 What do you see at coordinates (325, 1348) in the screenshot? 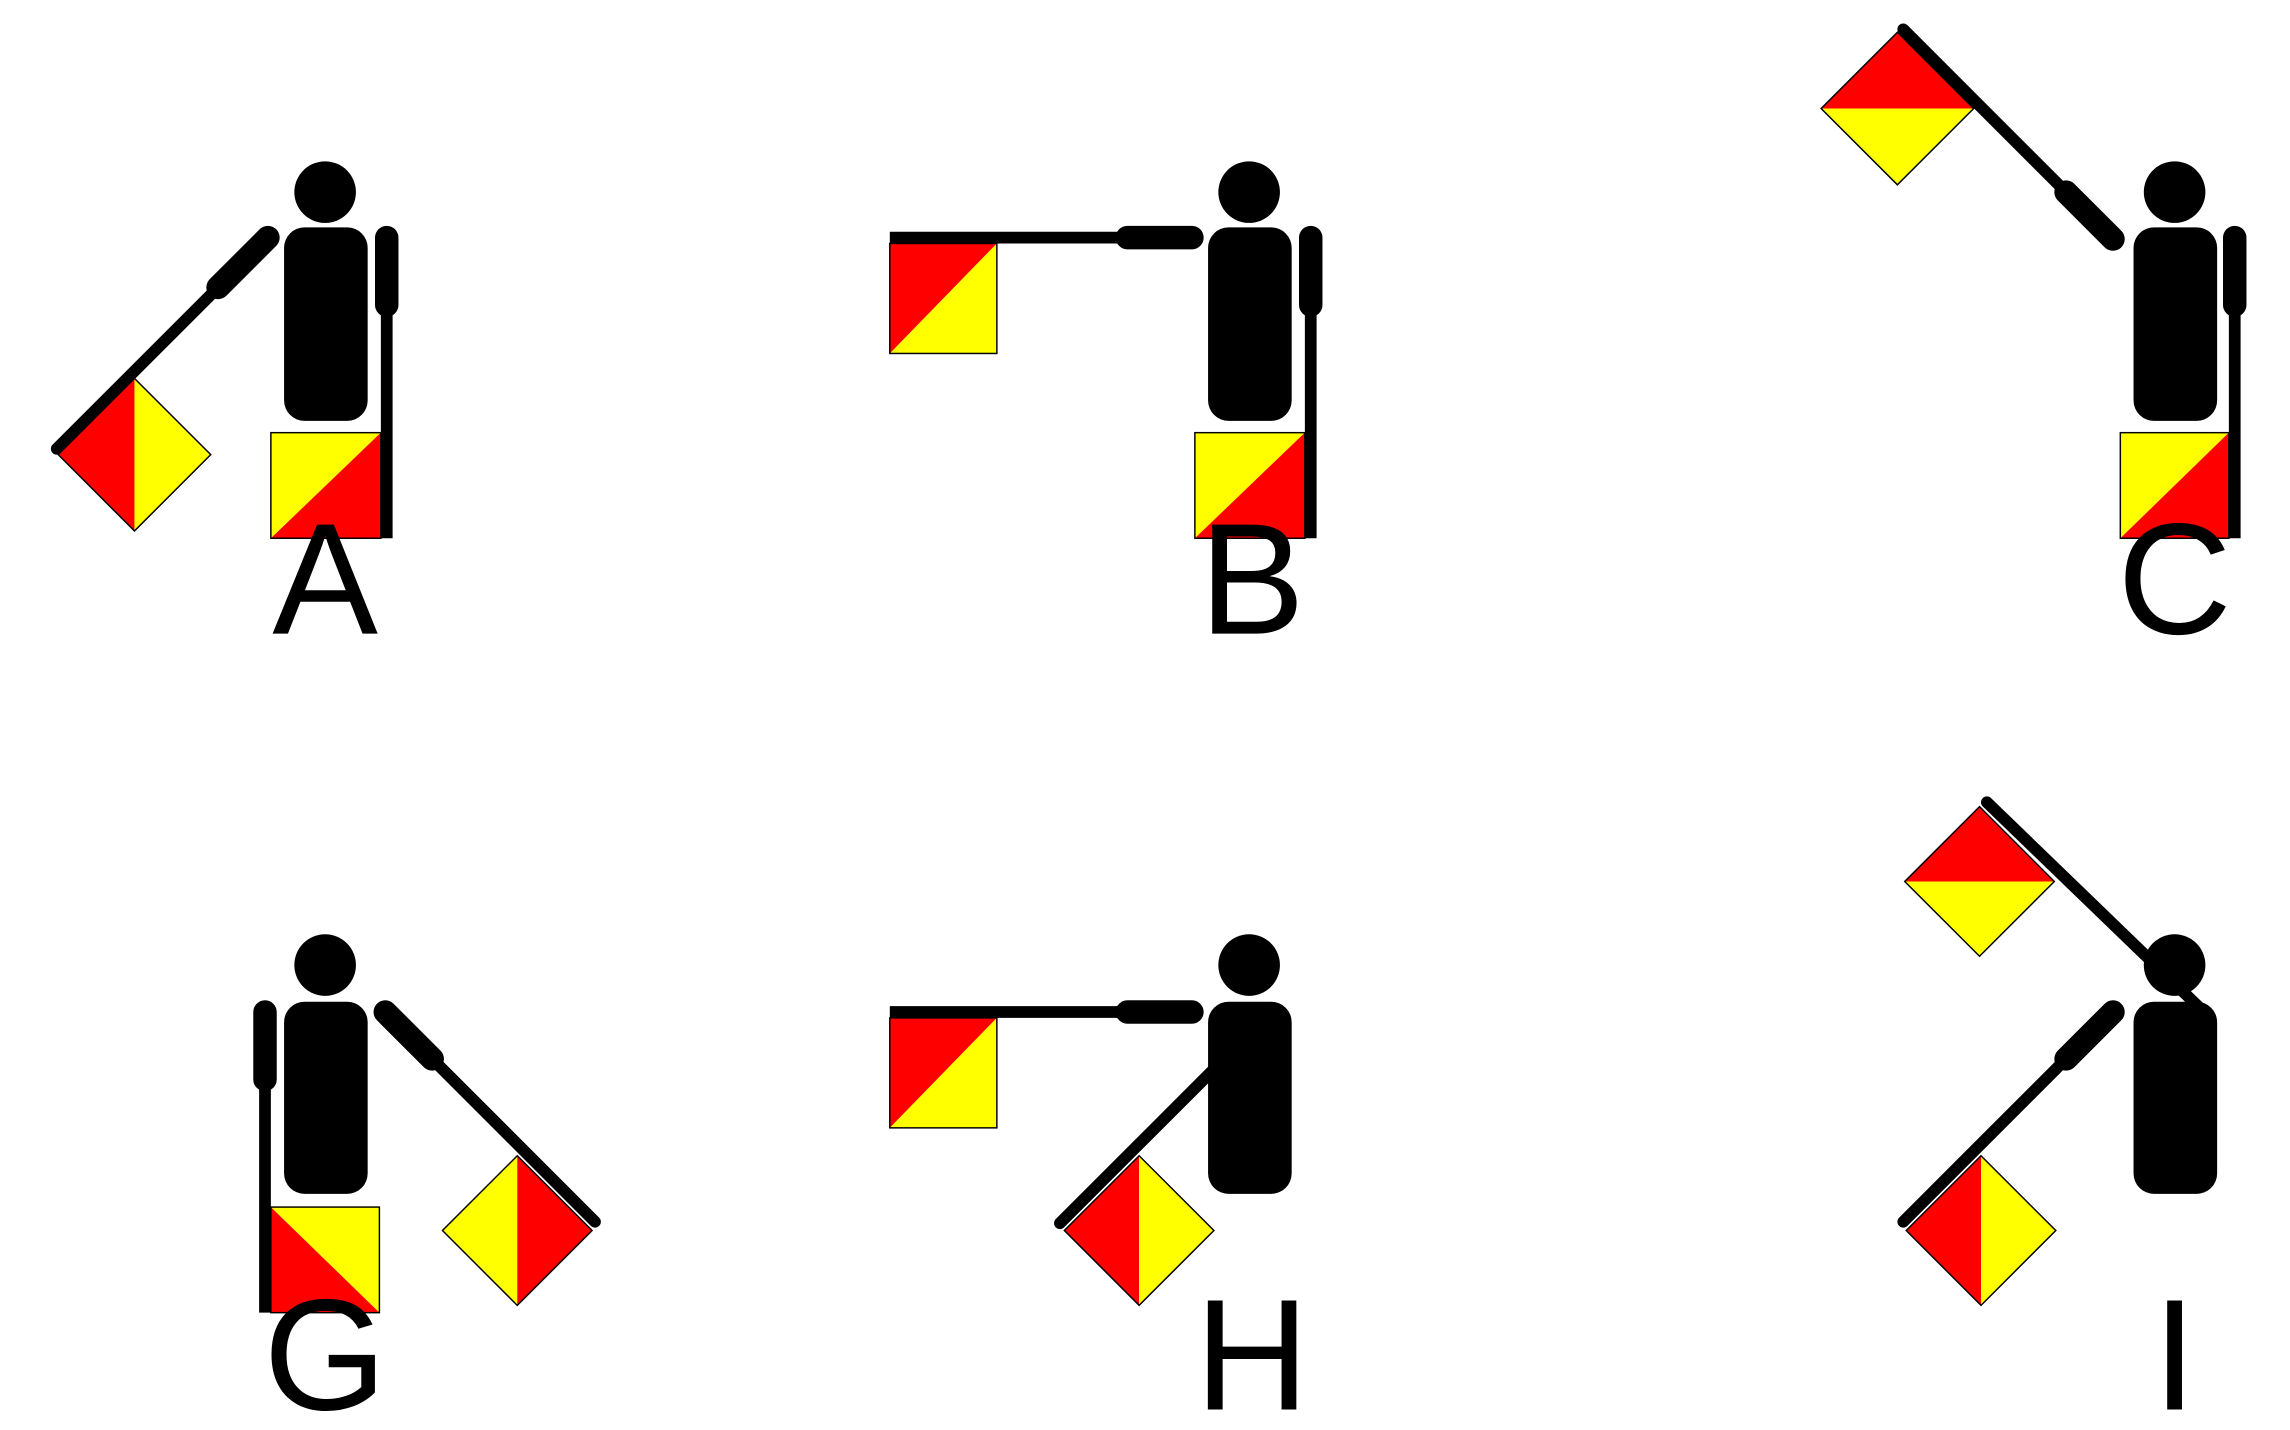
I see `signal-letter: G` at bounding box center [325, 1348].